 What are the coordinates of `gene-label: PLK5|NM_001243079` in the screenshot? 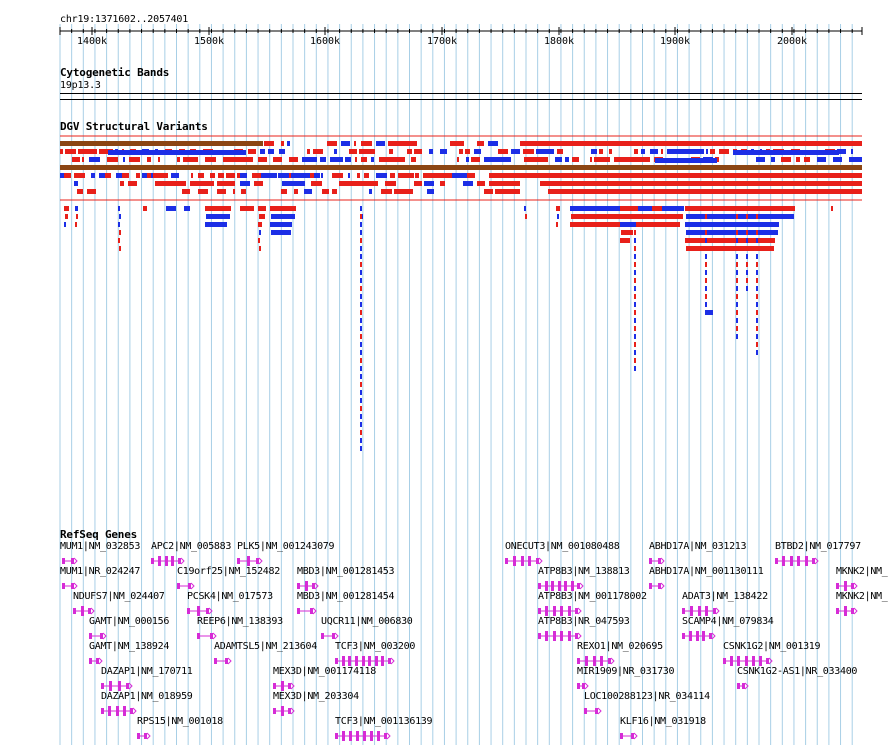 It's located at (286, 546).